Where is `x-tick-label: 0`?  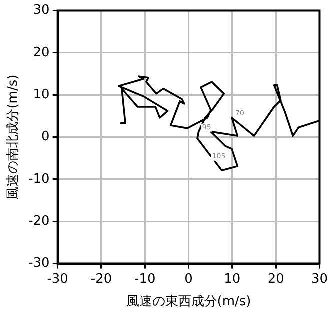
x-tick-label: 0 is located at coordinates (188, 279).